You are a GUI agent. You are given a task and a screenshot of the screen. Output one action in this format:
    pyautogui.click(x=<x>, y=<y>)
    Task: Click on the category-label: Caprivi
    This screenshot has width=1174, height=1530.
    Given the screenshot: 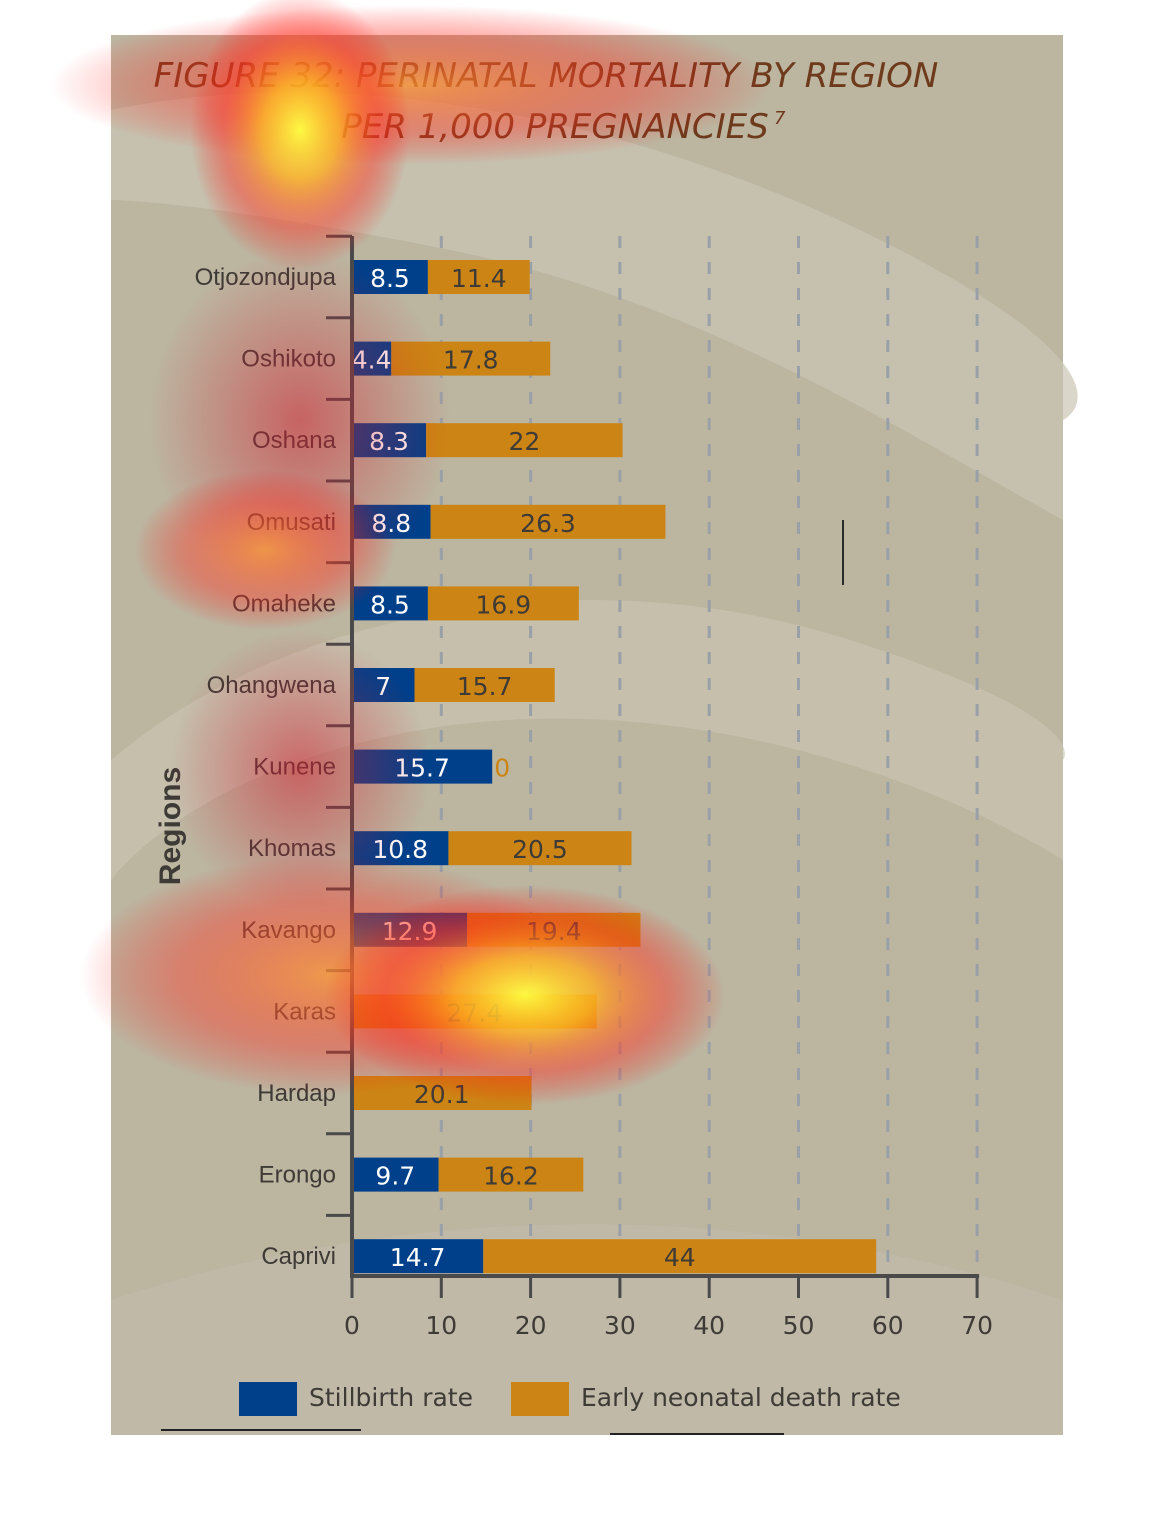 What is the action you would take?
    pyautogui.click(x=298, y=1256)
    